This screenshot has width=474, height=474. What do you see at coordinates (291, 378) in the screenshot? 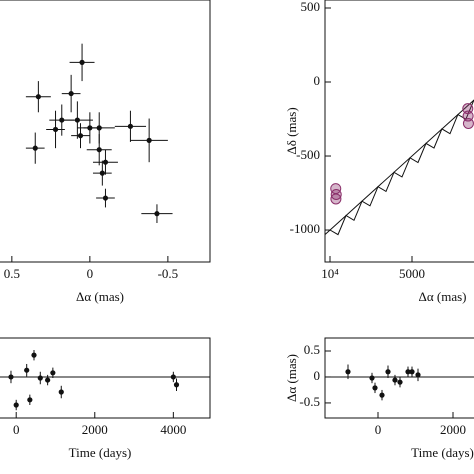
I see `y-axis-label: Δα (mas)` at bounding box center [291, 378].